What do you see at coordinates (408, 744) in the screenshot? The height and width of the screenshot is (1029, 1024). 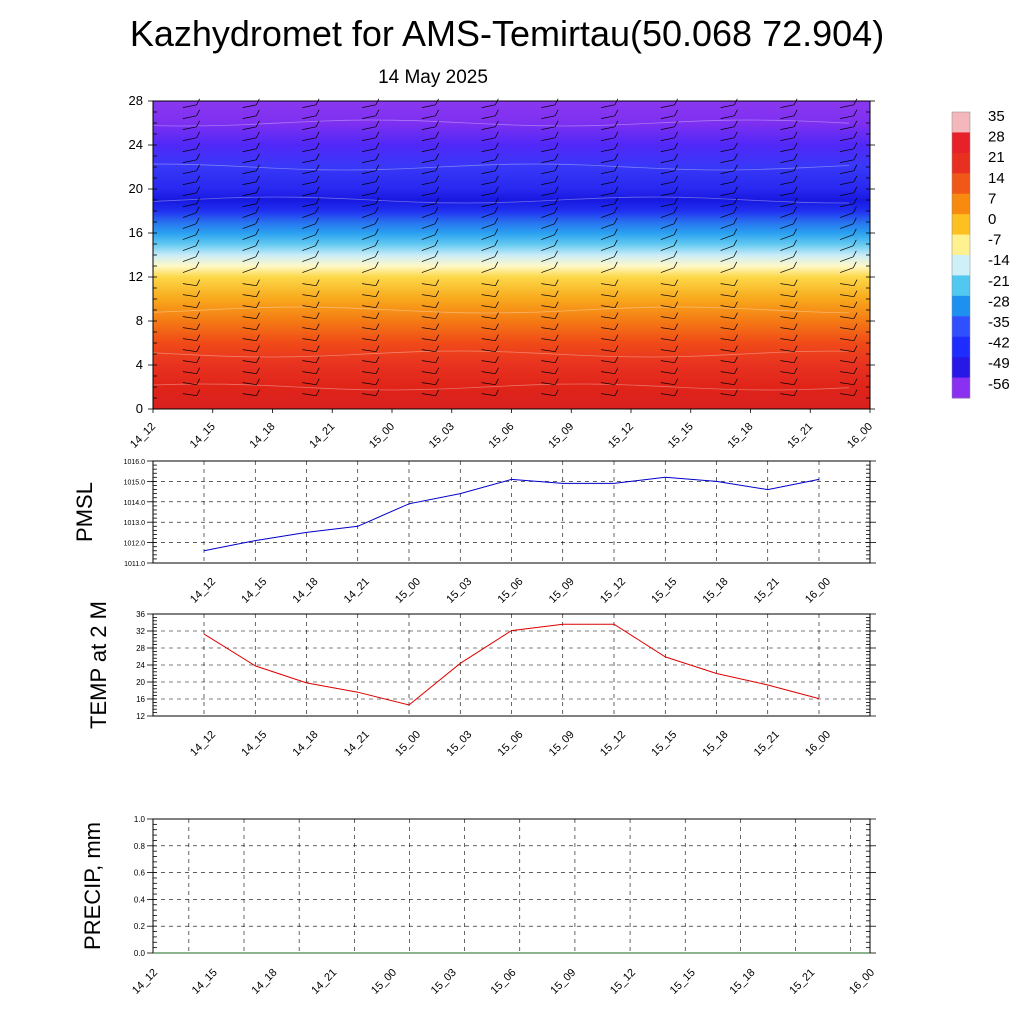 I see `x-tick-label: 15_00` at bounding box center [408, 744].